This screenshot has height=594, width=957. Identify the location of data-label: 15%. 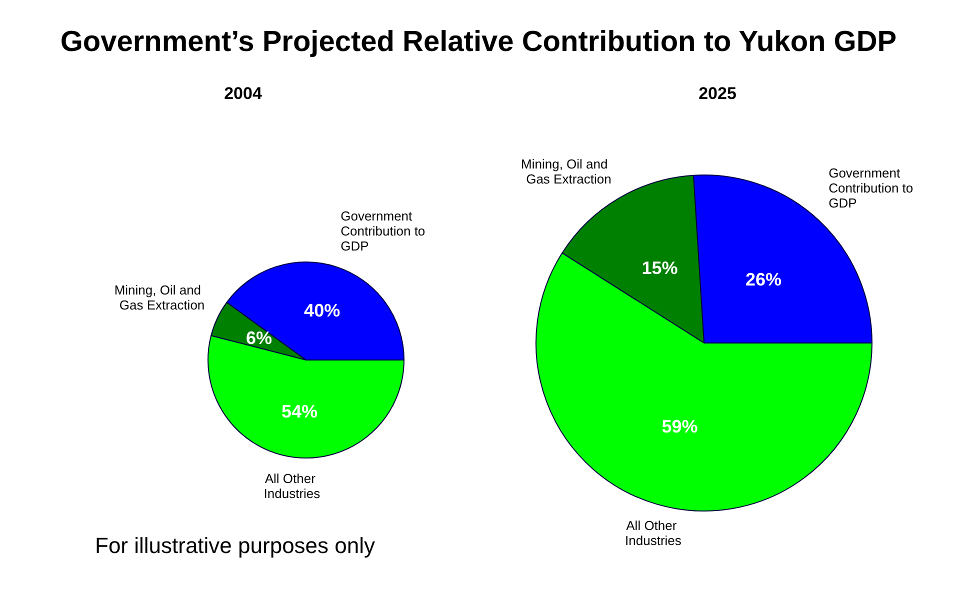
(660, 268).